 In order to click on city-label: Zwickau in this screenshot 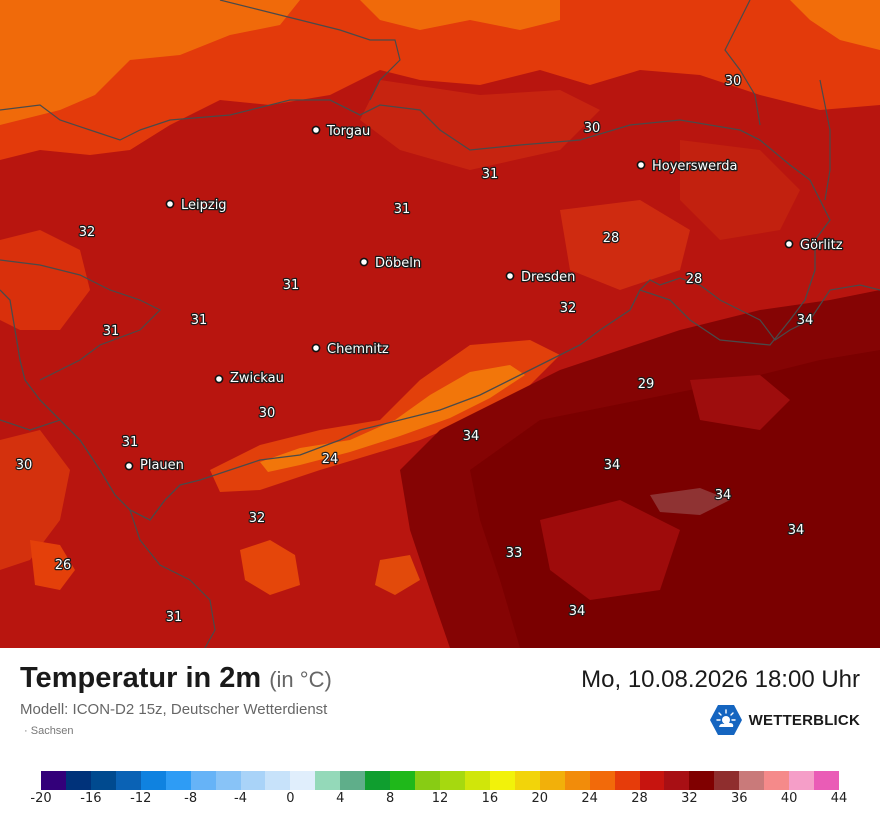, I will do `click(257, 378)`.